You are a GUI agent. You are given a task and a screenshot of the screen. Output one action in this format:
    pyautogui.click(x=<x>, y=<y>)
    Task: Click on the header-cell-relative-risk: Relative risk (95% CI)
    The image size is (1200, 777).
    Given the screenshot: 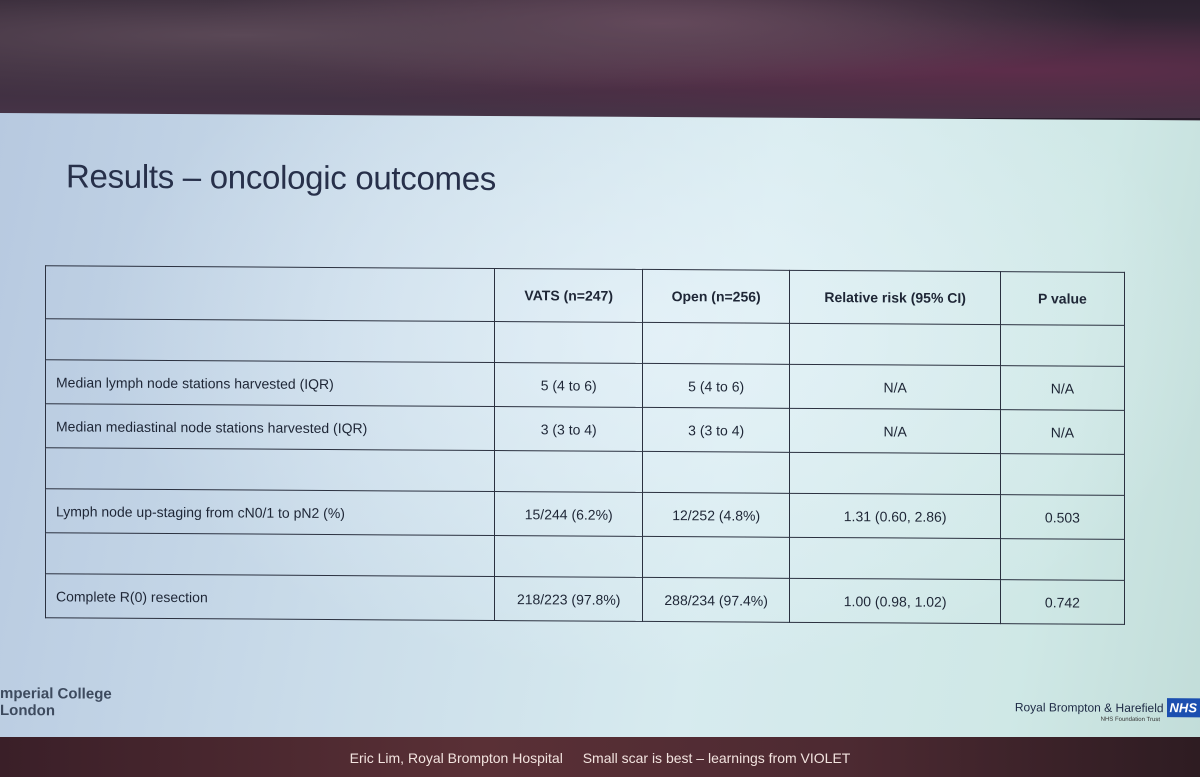 What is the action you would take?
    pyautogui.click(x=895, y=297)
    